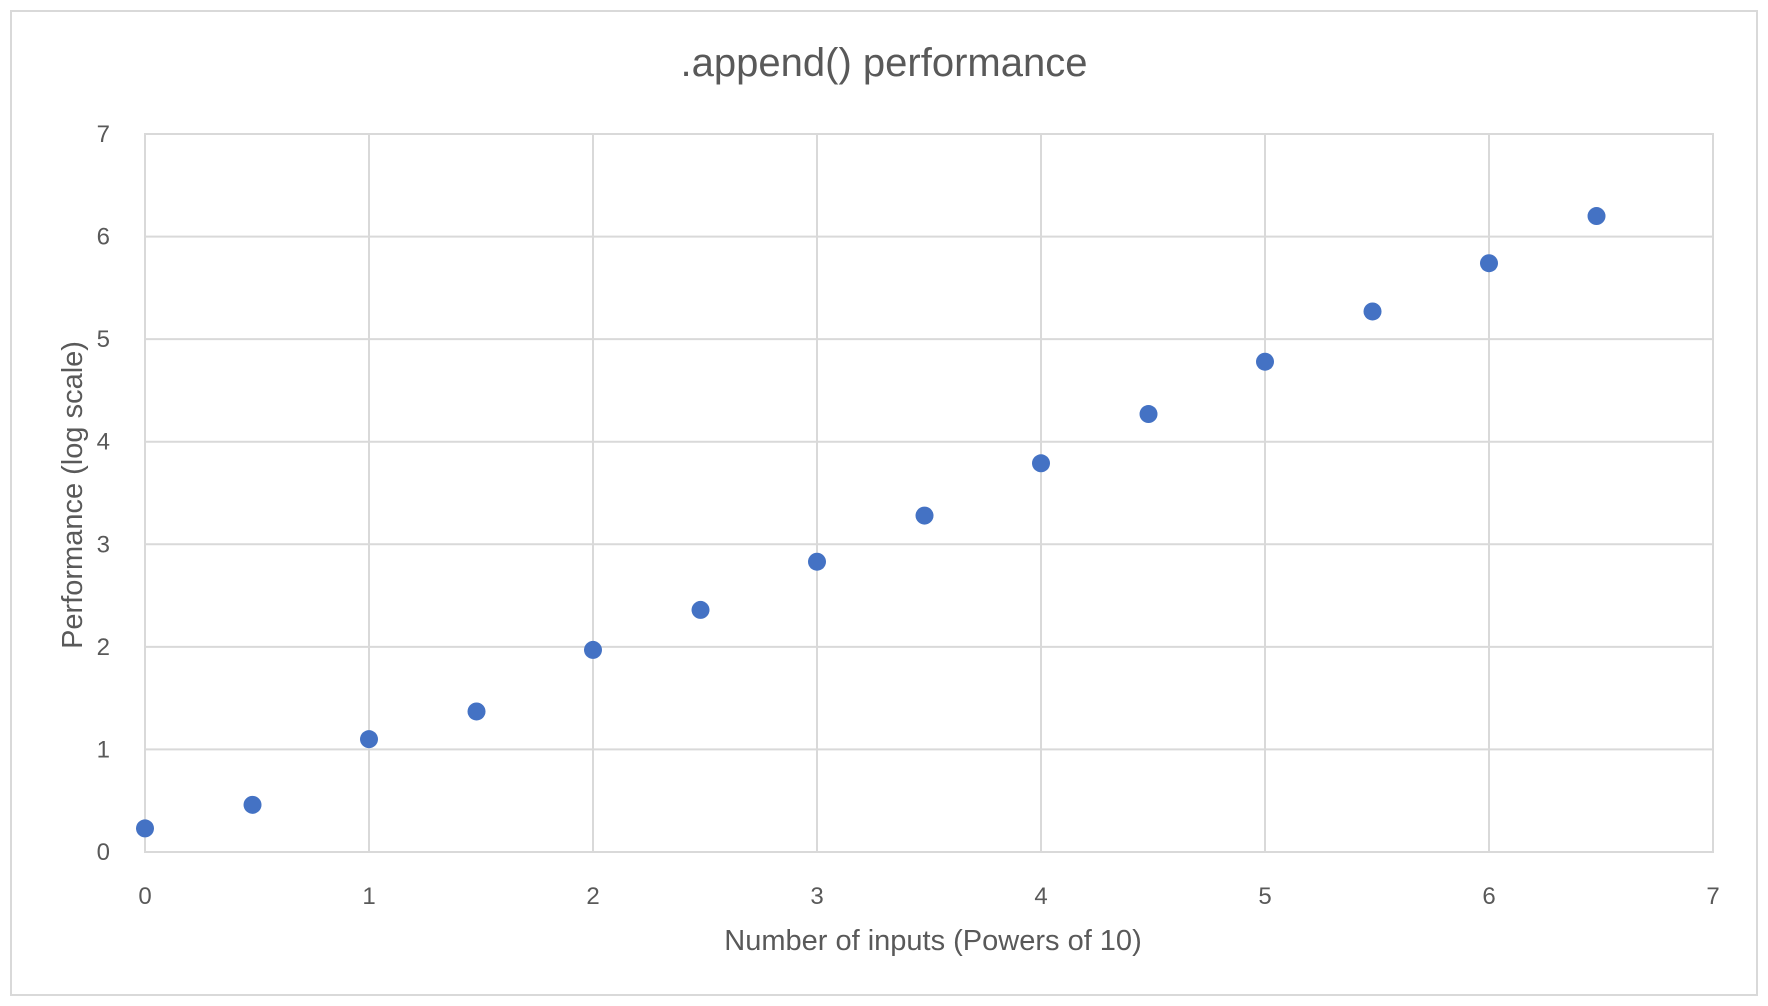 Image resolution: width=1768 pixels, height=1006 pixels. What do you see at coordinates (73, 495) in the screenshot?
I see `y-axis-label: Performance (log scale)` at bounding box center [73, 495].